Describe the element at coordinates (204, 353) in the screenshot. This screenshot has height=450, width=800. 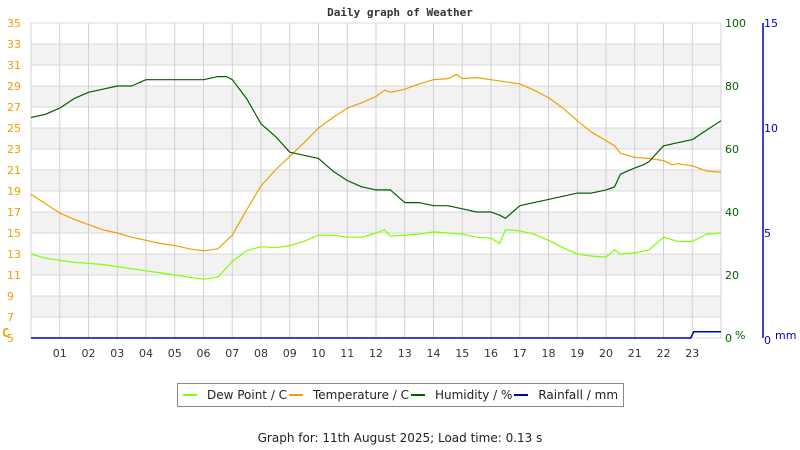
I see `svg-text: 06` at that location.